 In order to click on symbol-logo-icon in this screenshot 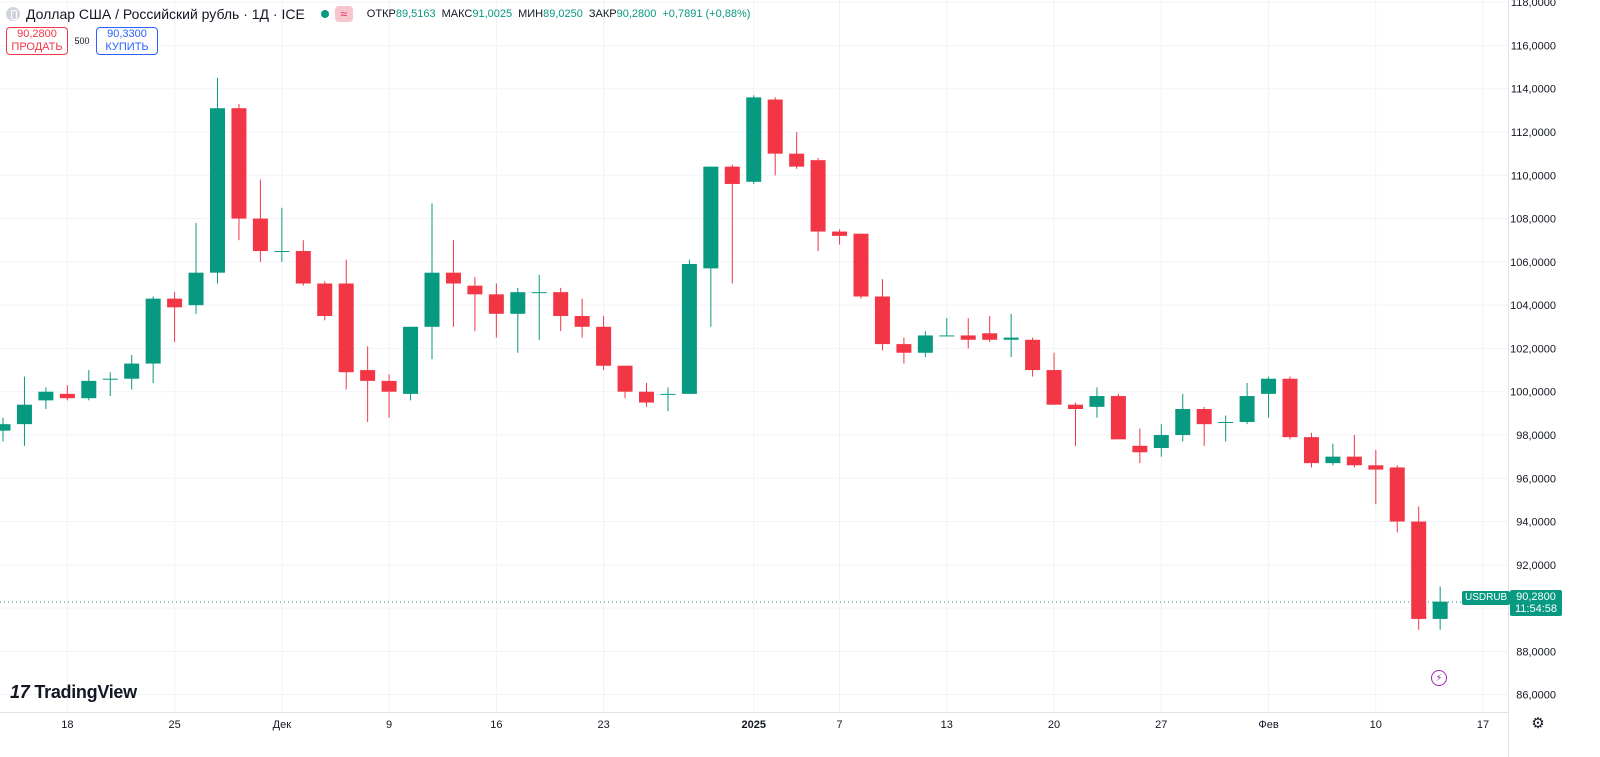, I will do `click(13, 14)`.